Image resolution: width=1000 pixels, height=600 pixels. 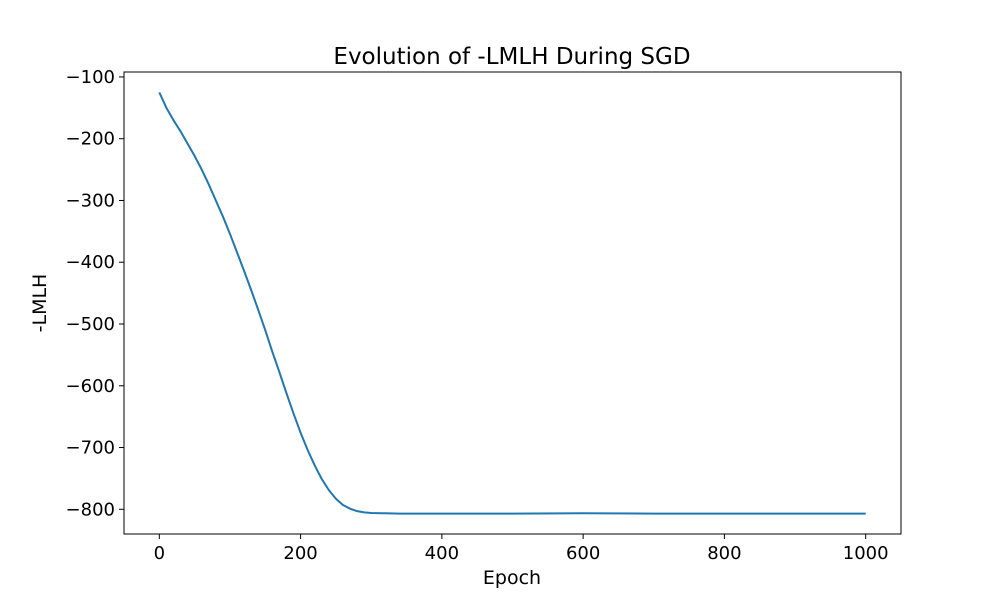 I want to click on chart-title: Evolution of -LMLH During SGD, so click(x=511, y=57).